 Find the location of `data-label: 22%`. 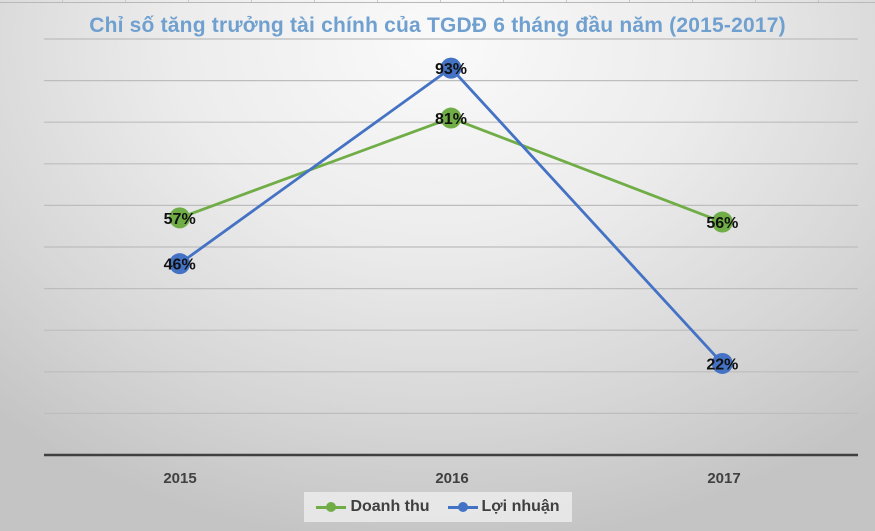

data-label: 22% is located at coordinates (722, 364).